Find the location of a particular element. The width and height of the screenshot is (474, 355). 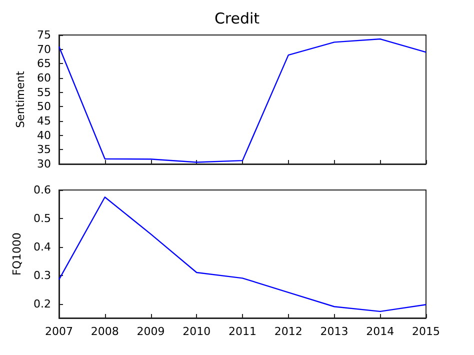

y-axis-title: FQ1000 is located at coordinates (17, 254).